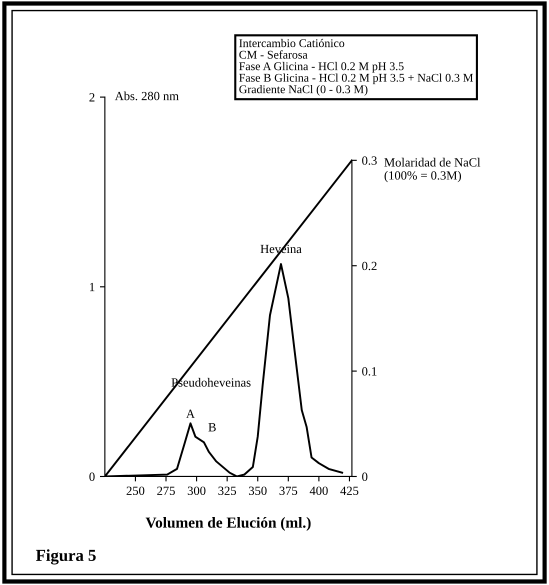 This screenshot has width=549, height=585. Describe the element at coordinates (227, 490) in the screenshot. I see `x-tick-label: 325` at that location.